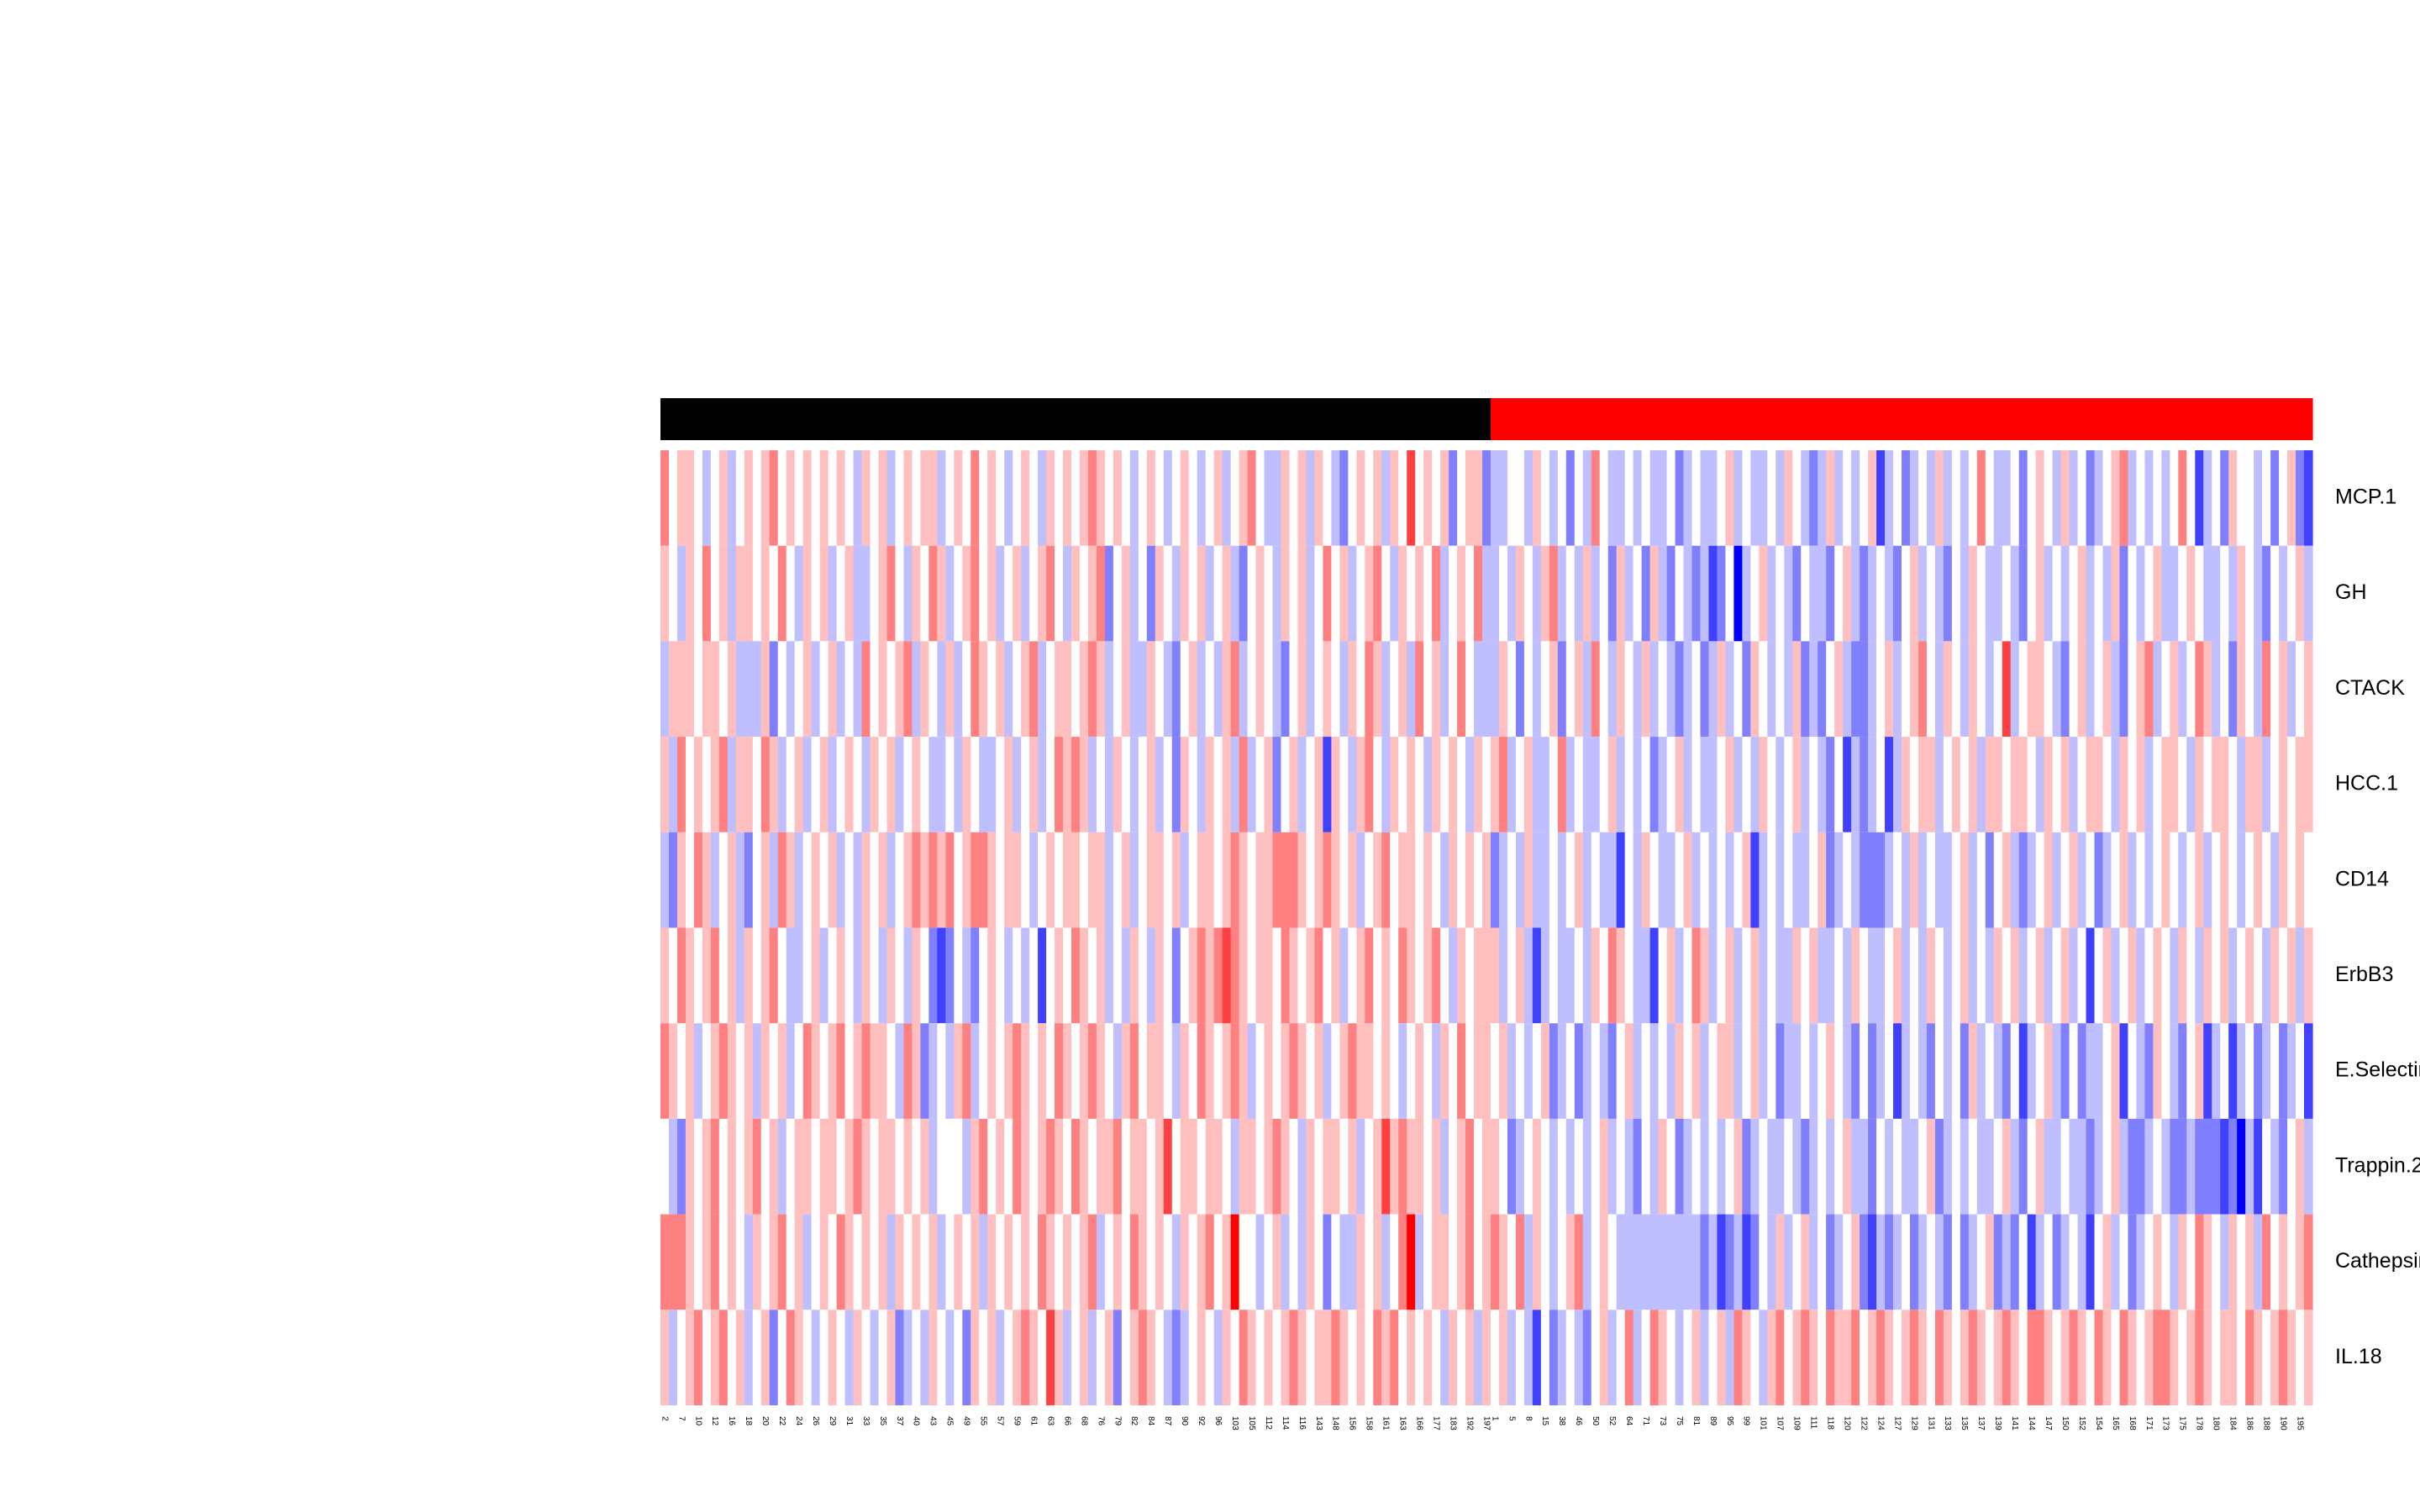 The height and width of the screenshot is (1512, 2420). What do you see at coordinates (1234, 1423) in the screenshot?
I see `column-label: 103` at bounding box center [1234, 1423].